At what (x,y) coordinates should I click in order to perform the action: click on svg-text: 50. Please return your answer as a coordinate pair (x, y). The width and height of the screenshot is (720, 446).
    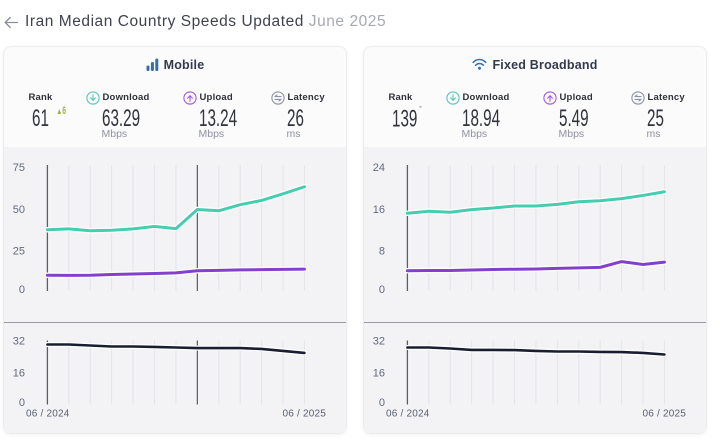
    Looking at the image, I should click on (19, 210).